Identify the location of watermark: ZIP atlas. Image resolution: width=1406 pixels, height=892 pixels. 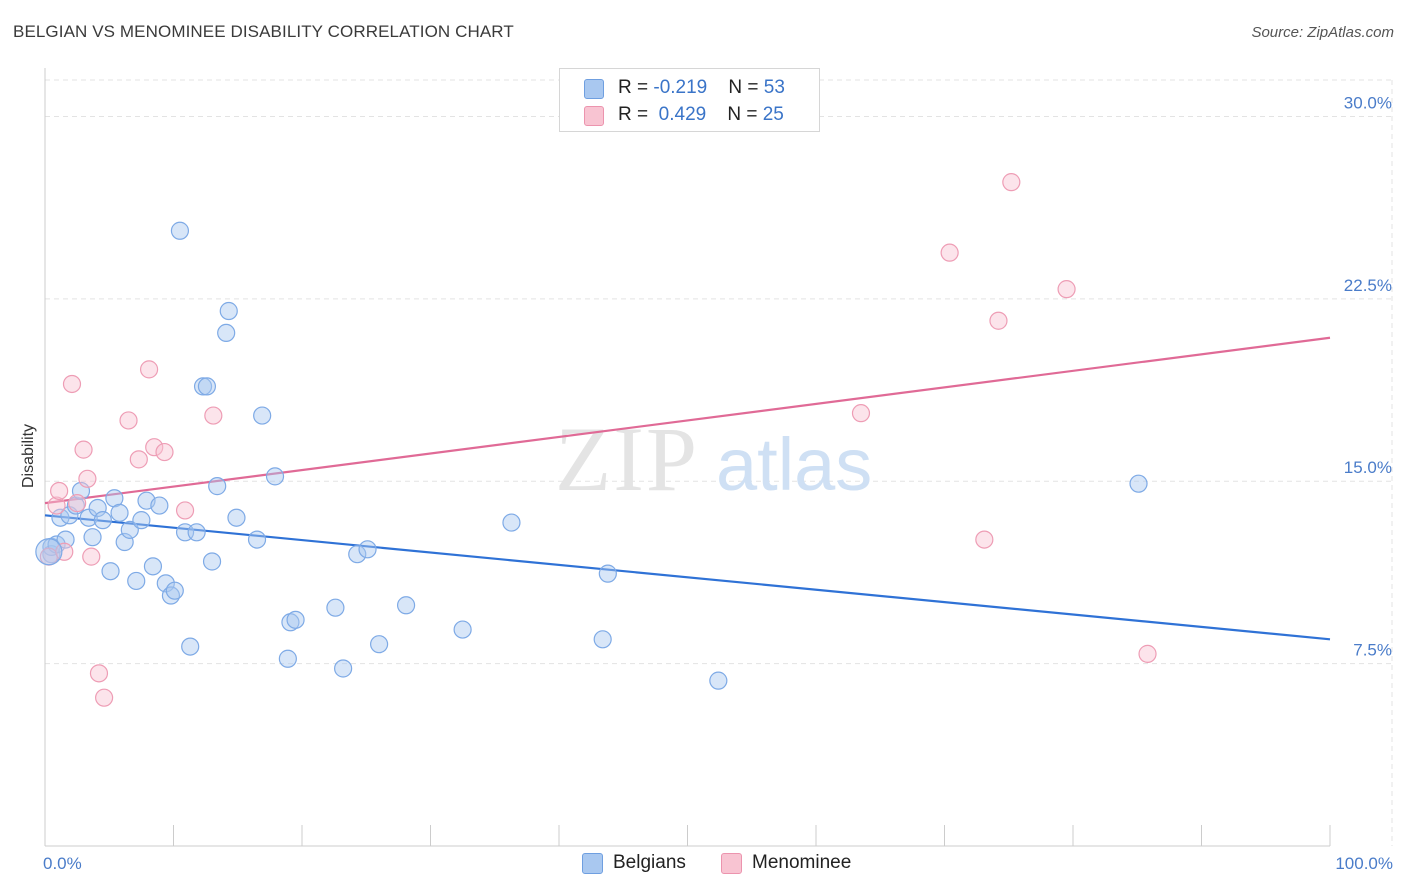
(713, 459).